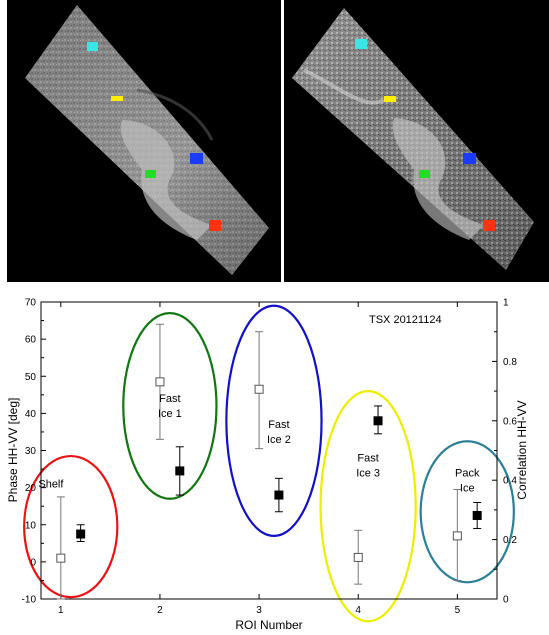  What do you see at coordinates (31, 340) in the screenshot?
I see `y-tick-label: 60` at bounding box center [31, 340].